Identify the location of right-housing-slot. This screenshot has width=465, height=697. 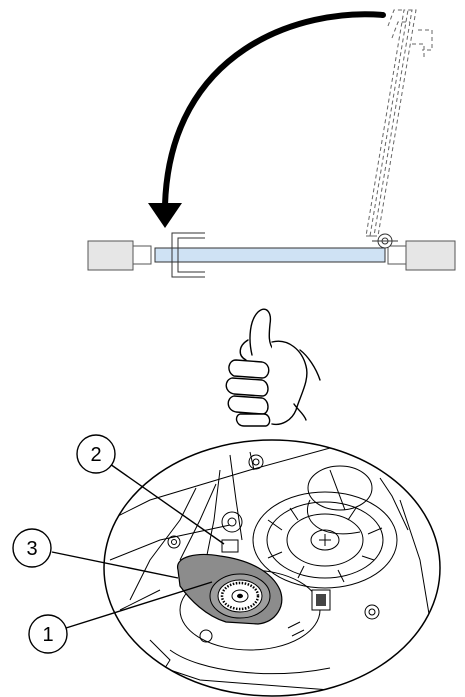
(397, 255).